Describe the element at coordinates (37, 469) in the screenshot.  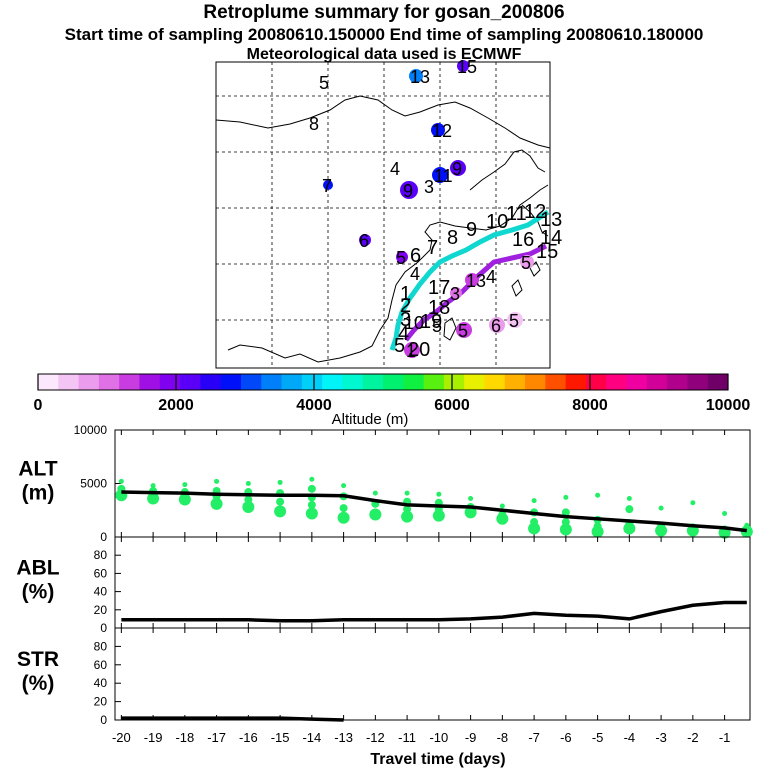
I see `panel-ylabel: ALT` at that location.